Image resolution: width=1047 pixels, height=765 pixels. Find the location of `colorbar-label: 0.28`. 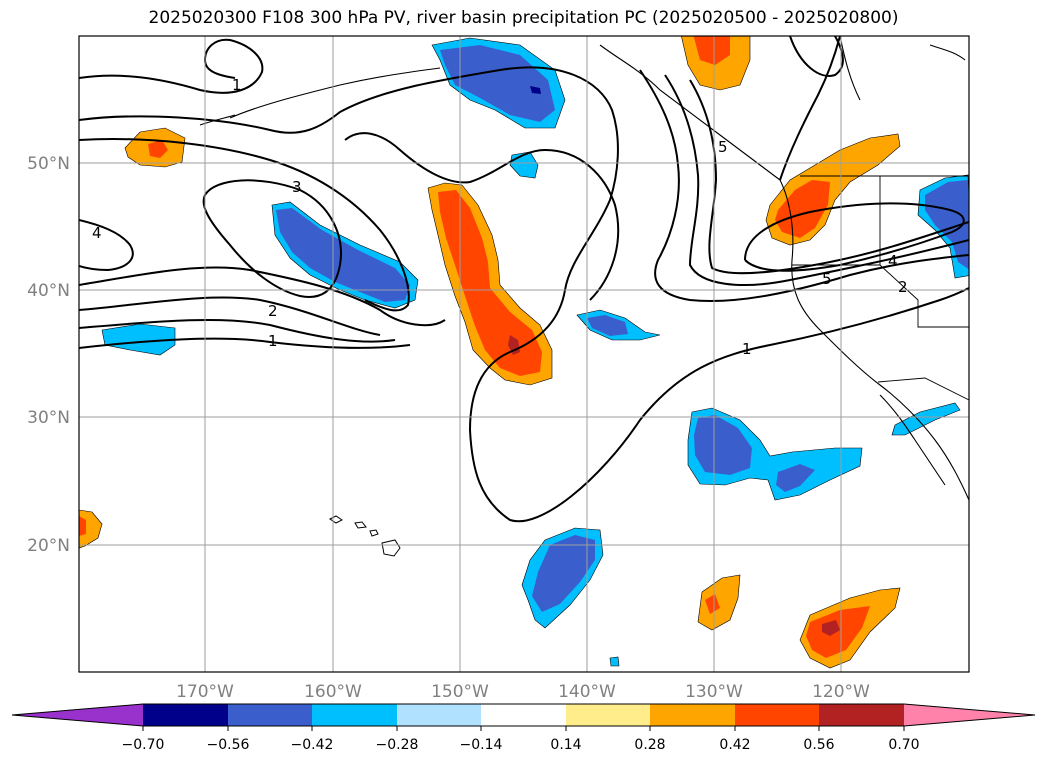

colorbar-label: 0.28 is located at coordinates (649, 745).